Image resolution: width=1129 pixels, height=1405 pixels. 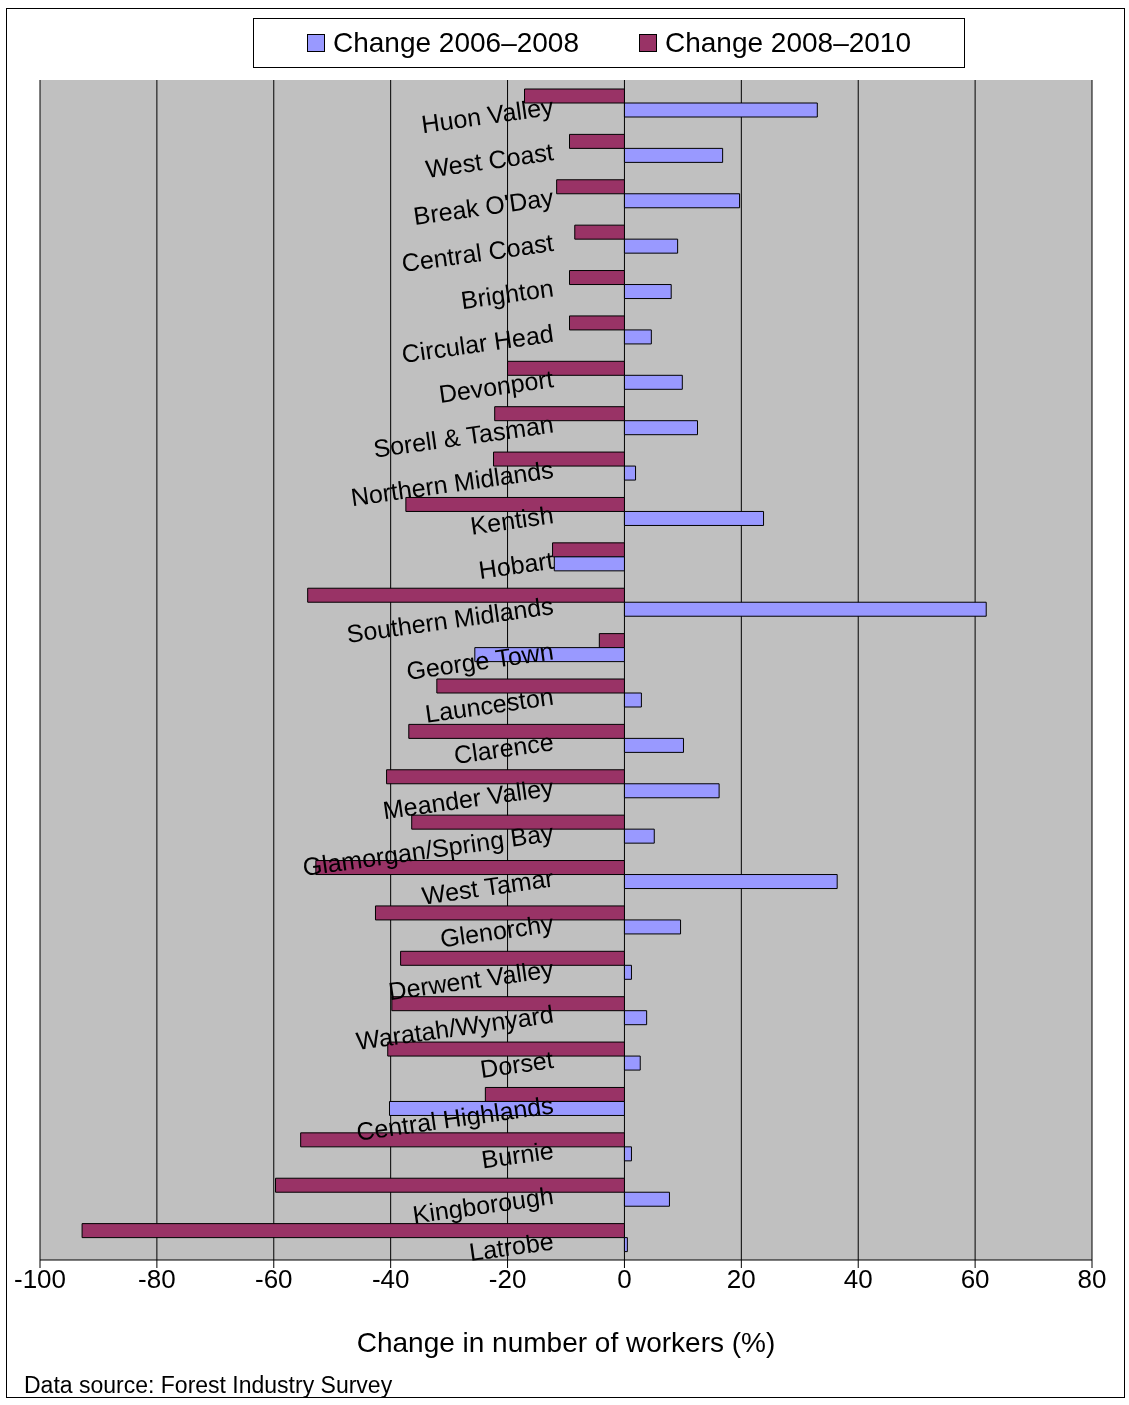 What do you see at coordinates (40, 1279) in the screenshot?
I see `x-tick-label: -100` at bounding box center [40, 1279].